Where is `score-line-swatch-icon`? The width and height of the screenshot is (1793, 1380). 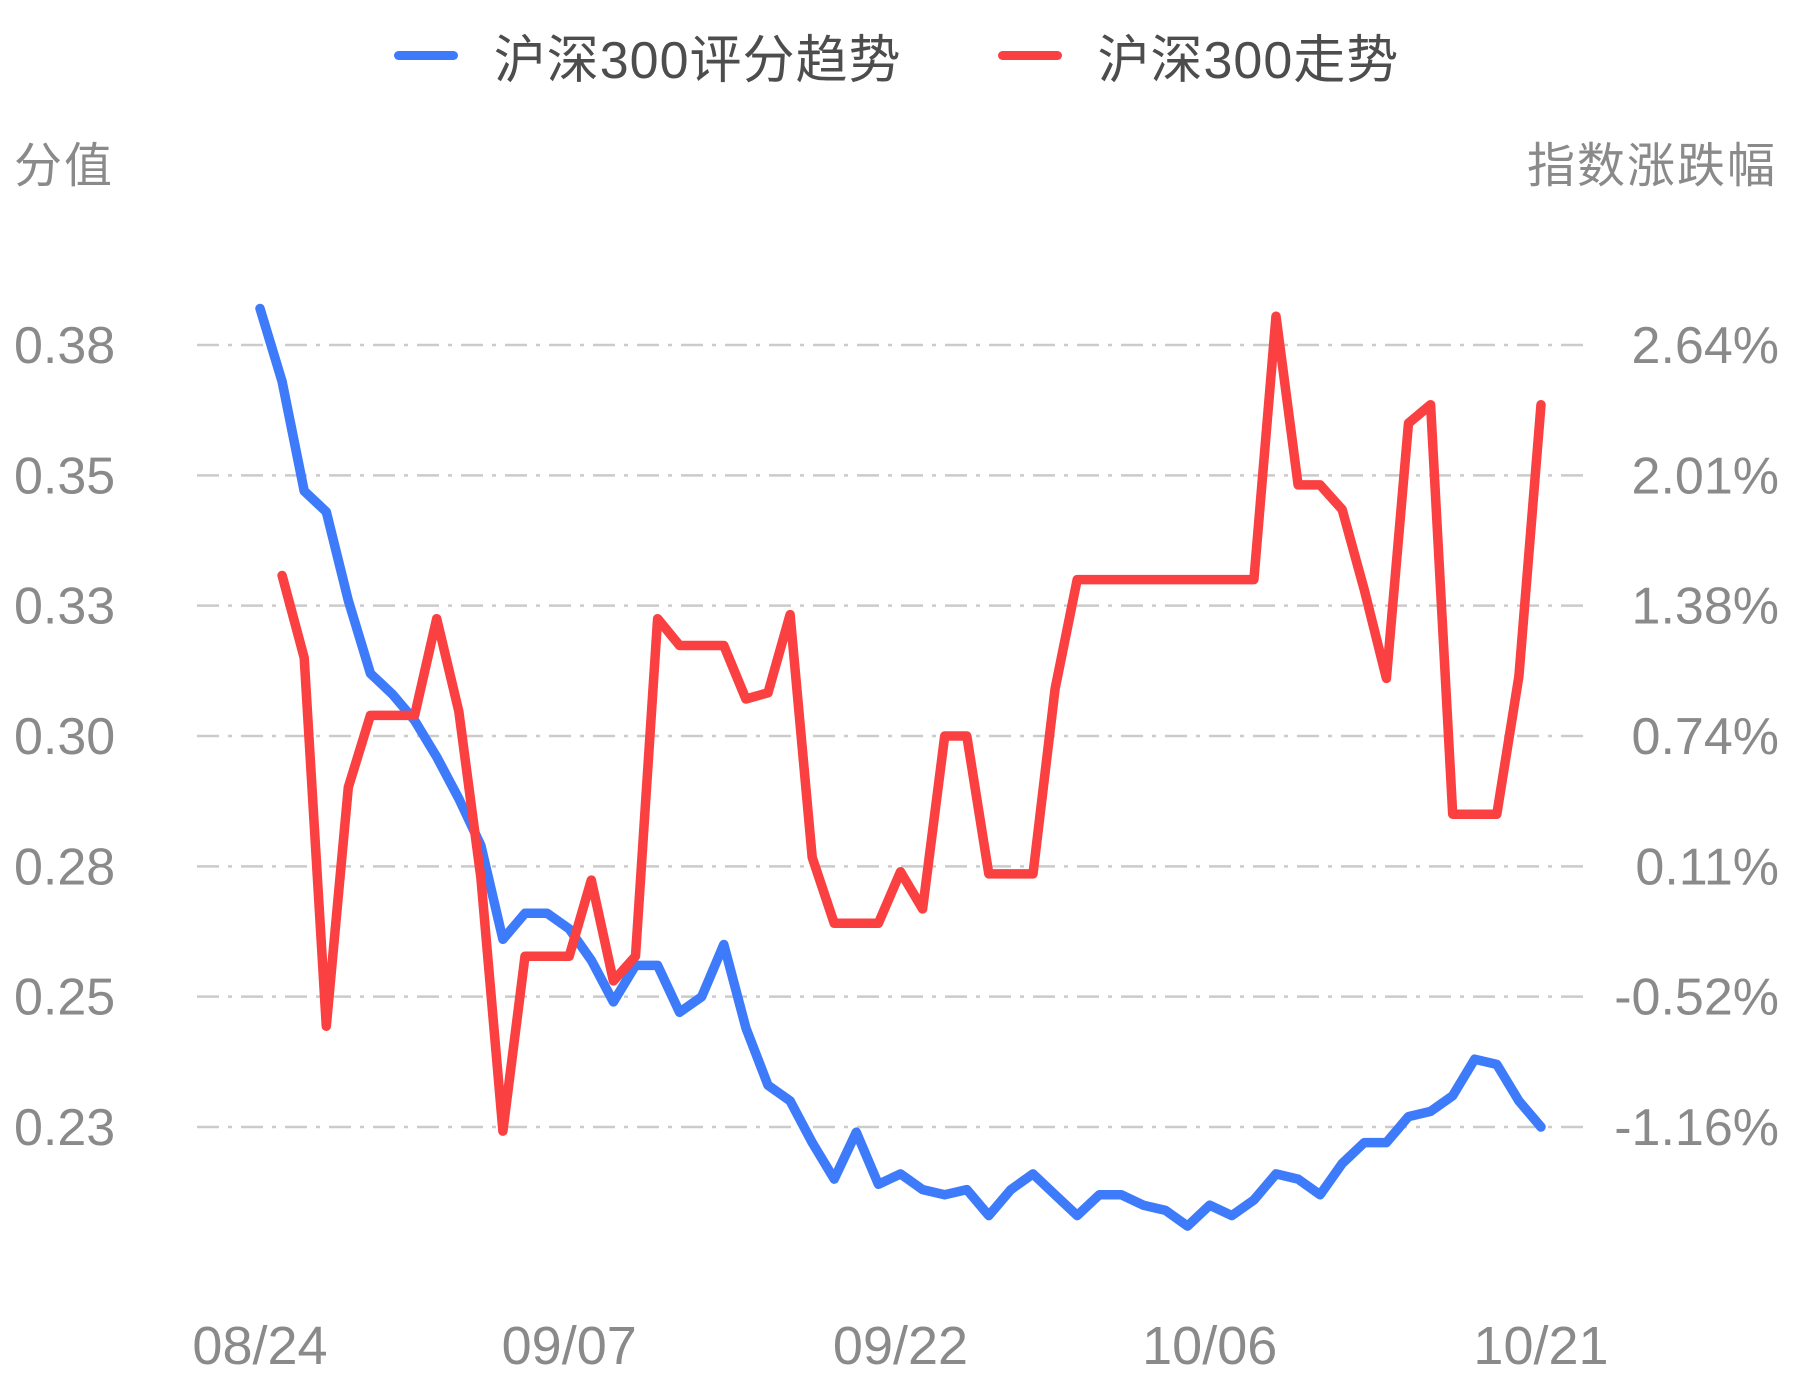
score-line-swatch-icon is located at coordinates (425, 55).